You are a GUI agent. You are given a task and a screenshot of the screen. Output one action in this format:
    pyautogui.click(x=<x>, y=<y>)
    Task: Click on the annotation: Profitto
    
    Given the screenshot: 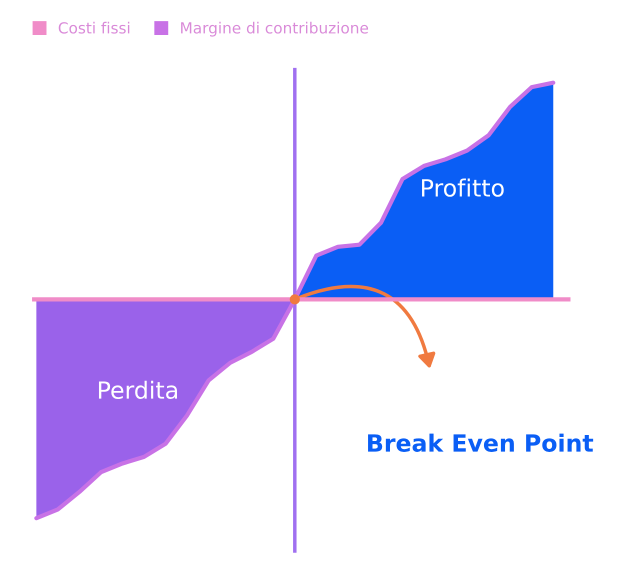 What is the action you would take?
    pyautogui.click(x=463, y=187)
    